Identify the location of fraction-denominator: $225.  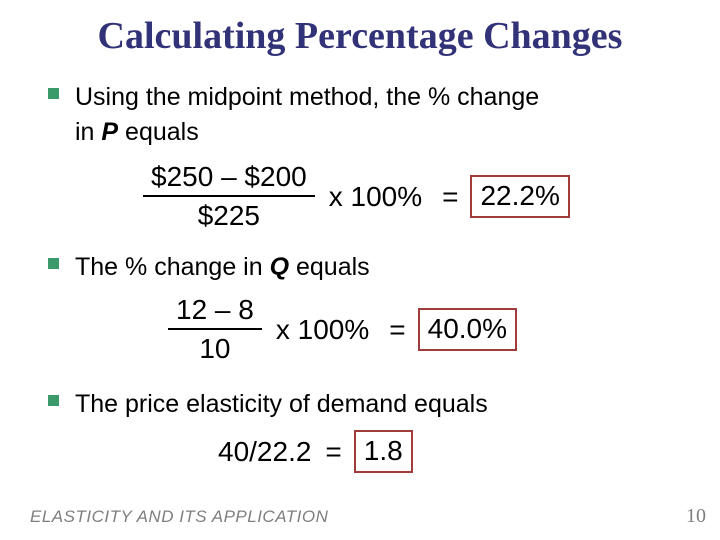
(228, 215).